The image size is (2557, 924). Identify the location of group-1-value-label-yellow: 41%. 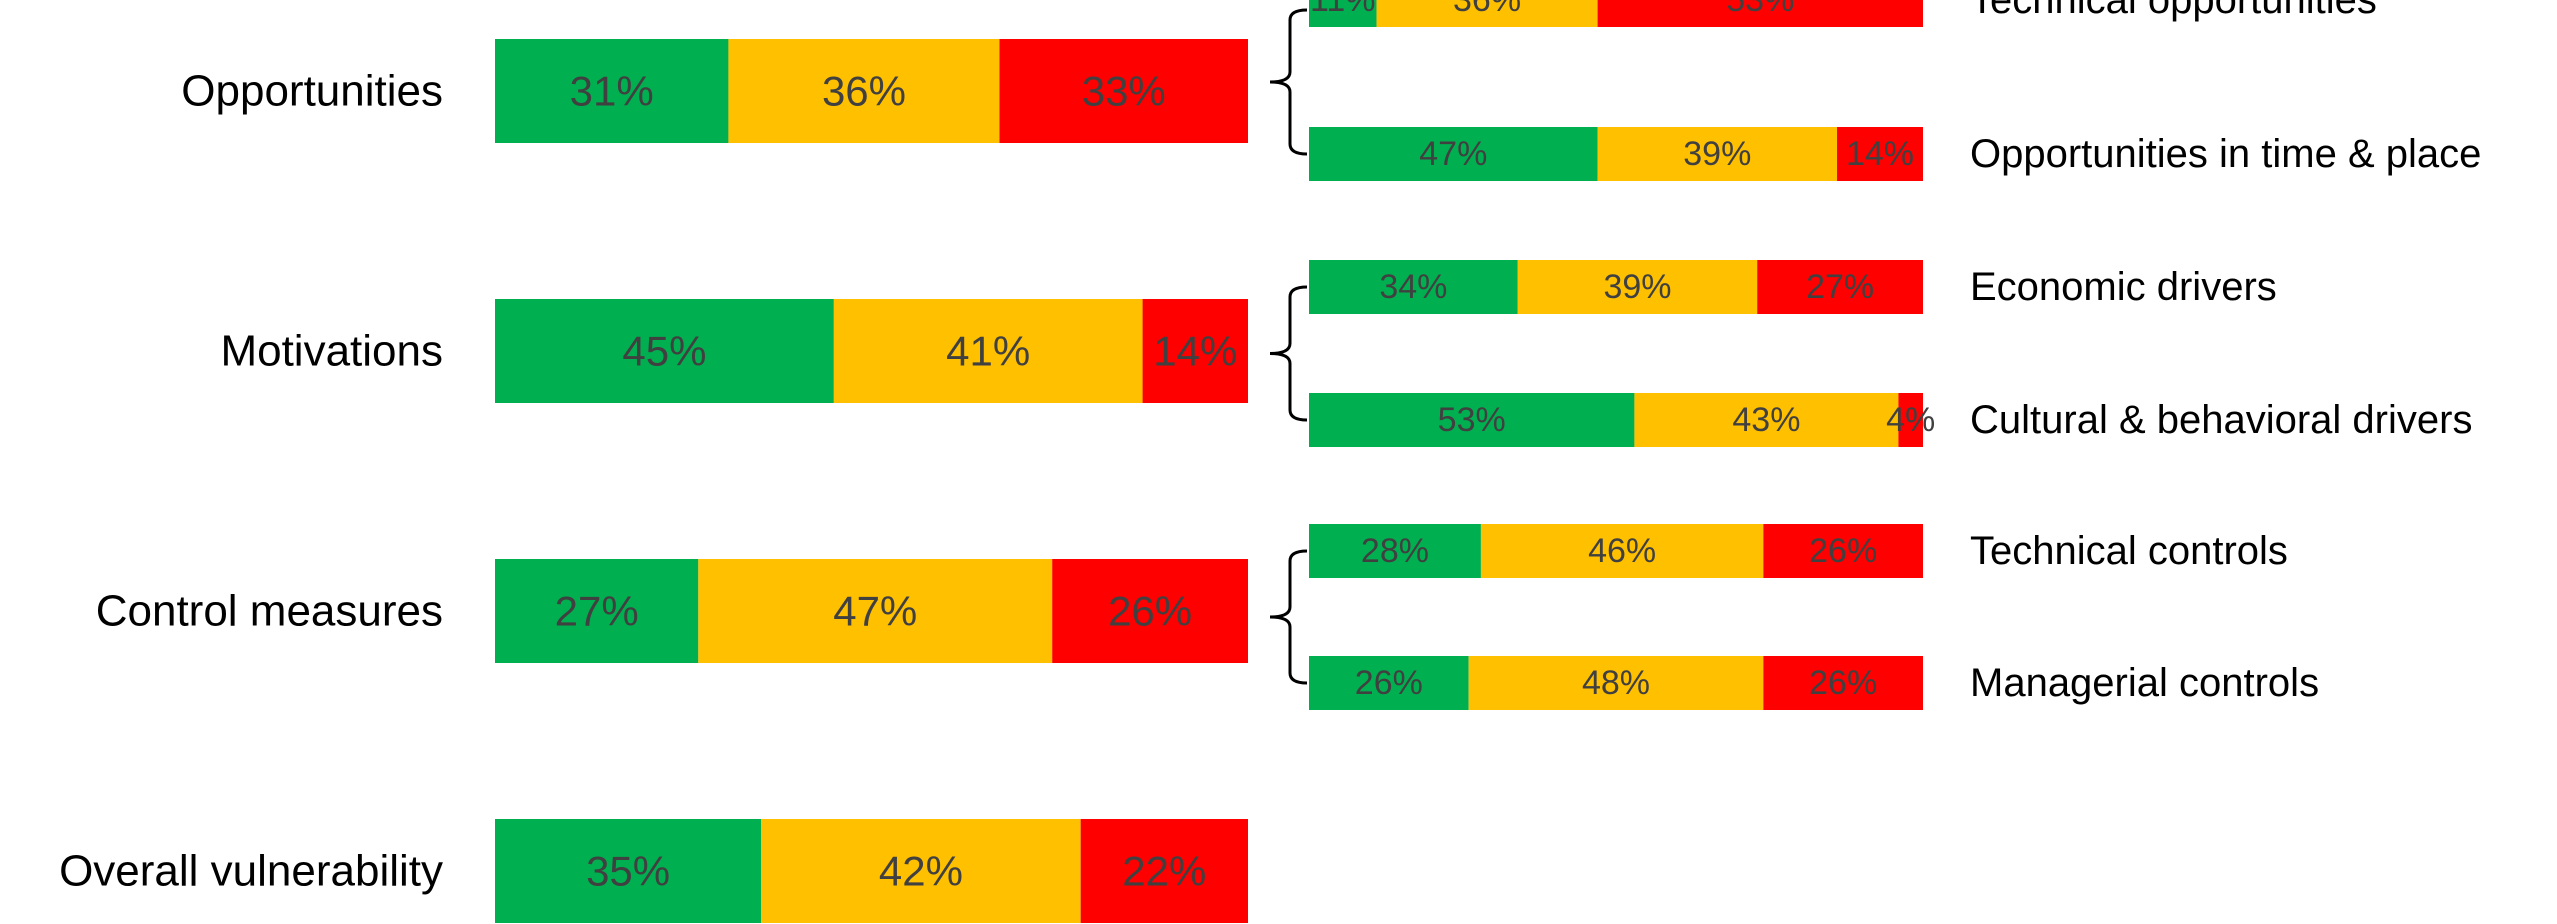
(988, 351).